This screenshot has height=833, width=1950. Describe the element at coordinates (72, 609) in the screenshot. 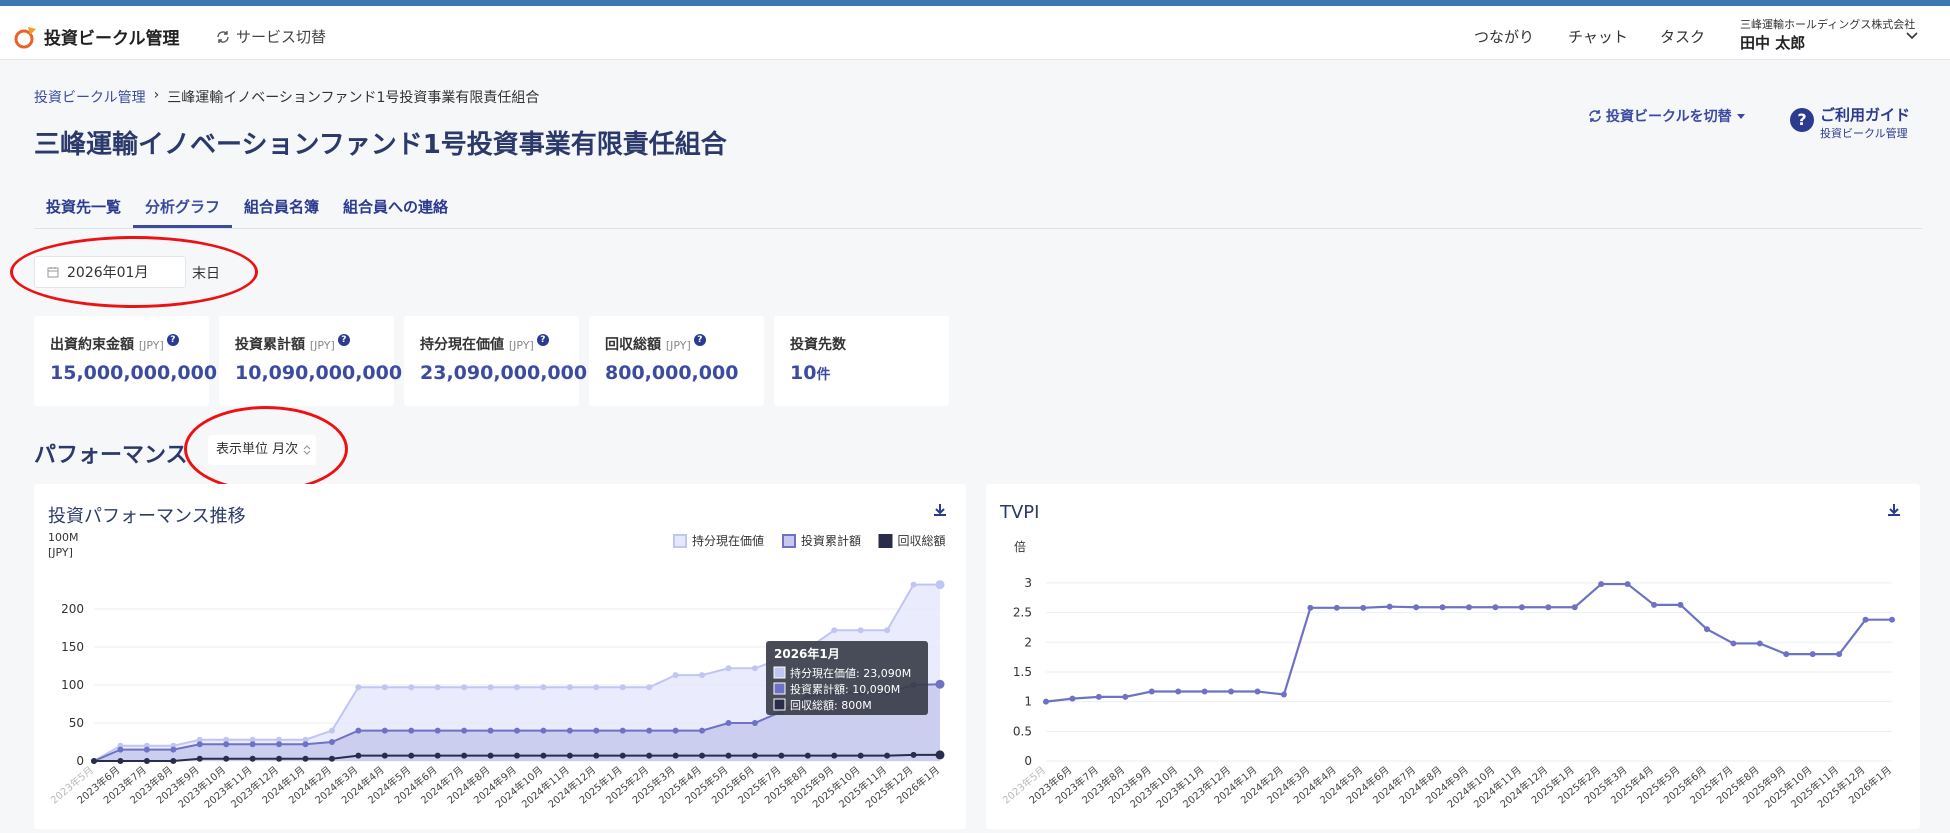

I see `y-tick-label: 200` at that location.